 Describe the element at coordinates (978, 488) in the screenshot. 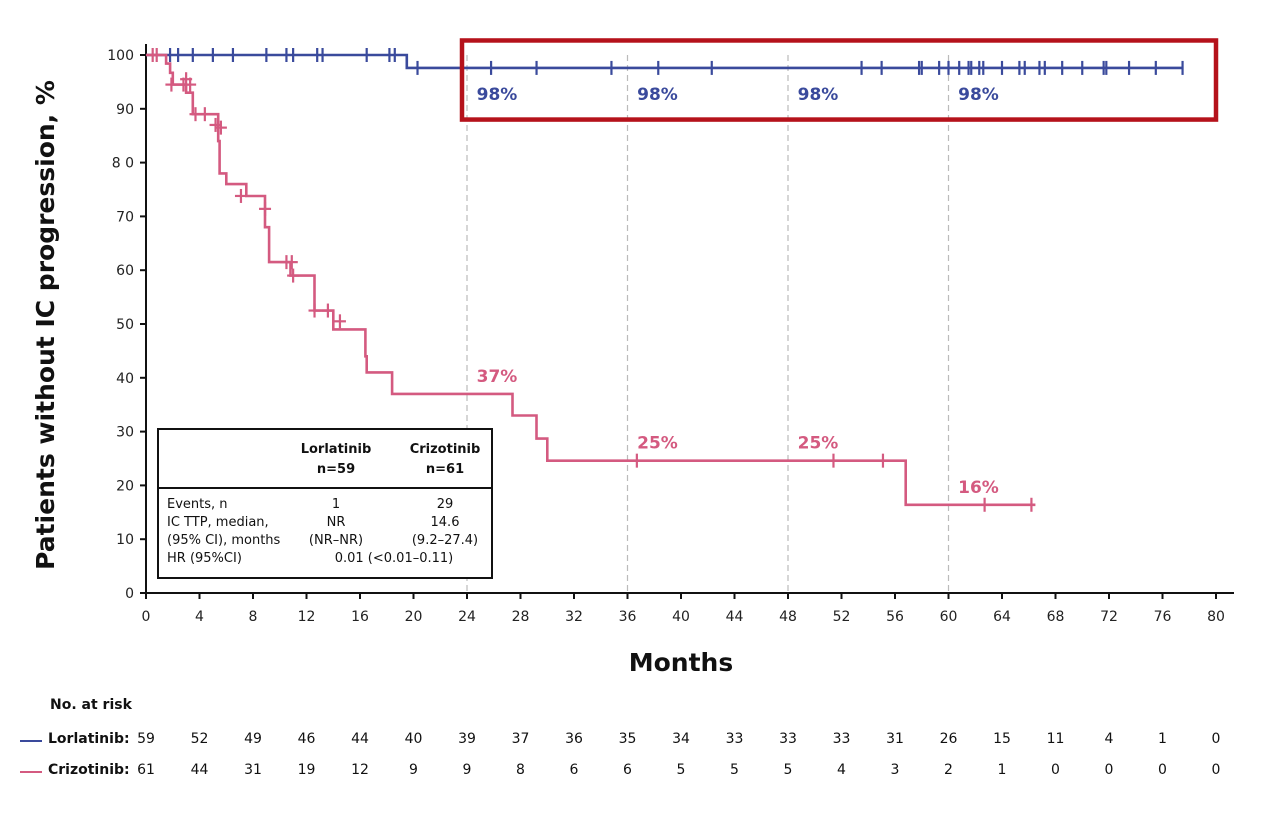

I see `crizotinib-pct-label-60: 16%` at that location.